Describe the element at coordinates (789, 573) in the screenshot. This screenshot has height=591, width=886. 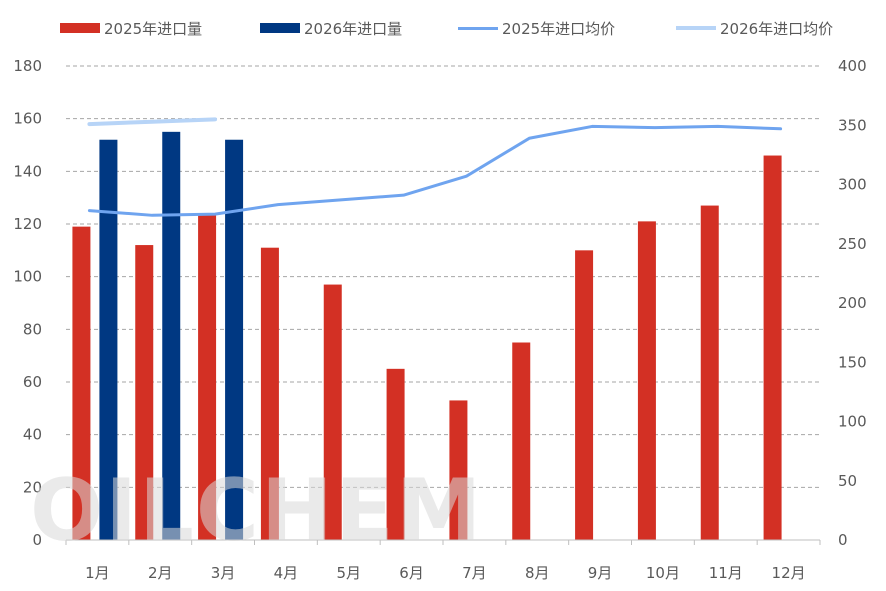
I see `x-tick-label: 12月` at that location.